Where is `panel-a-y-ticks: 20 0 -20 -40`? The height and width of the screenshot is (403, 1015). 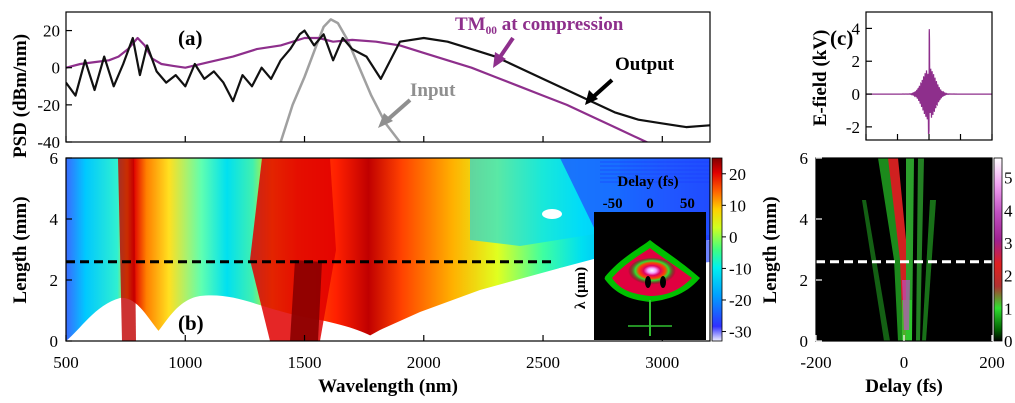
panel-a-y-ticks: 20 0 -20 -40 is located at coordinates (54, 87).